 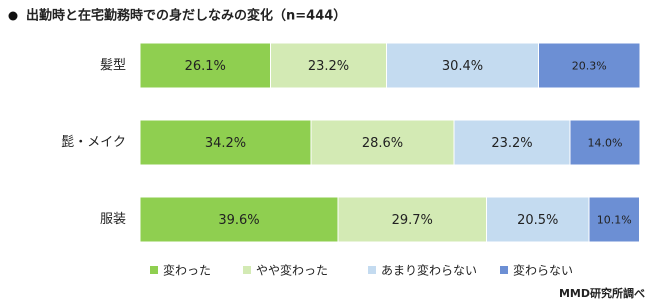 I want to click on legend-label: あまり変わらない, so click(x=429, y=270).